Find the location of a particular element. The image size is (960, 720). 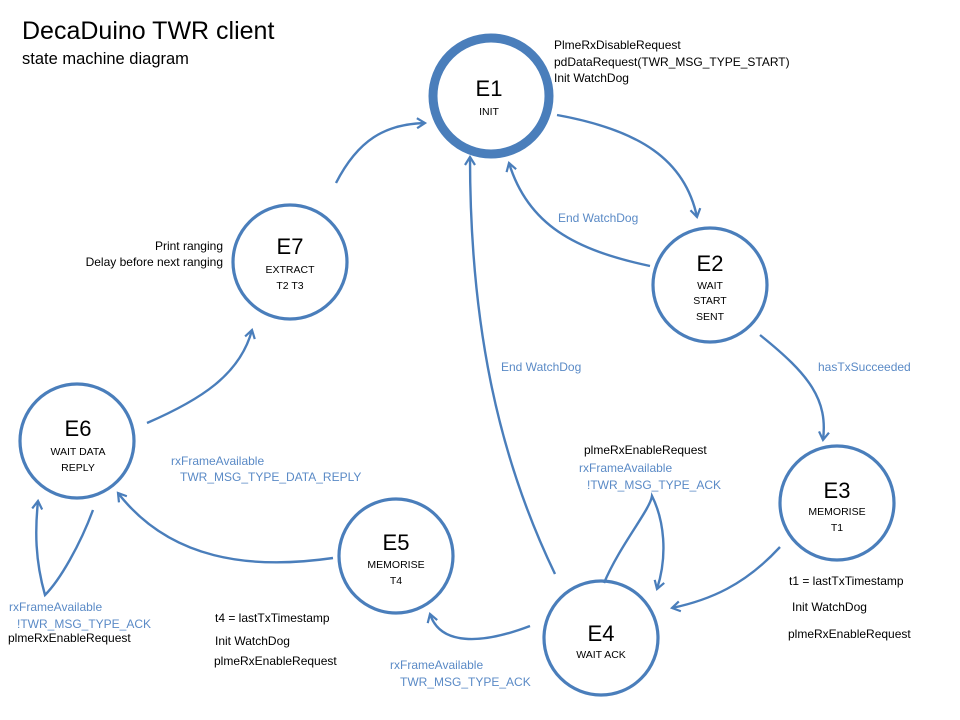

action-e1-line-2: pdDataRequest(TWR_MSG_TYPE_START) is located at coordinates (672, 62).